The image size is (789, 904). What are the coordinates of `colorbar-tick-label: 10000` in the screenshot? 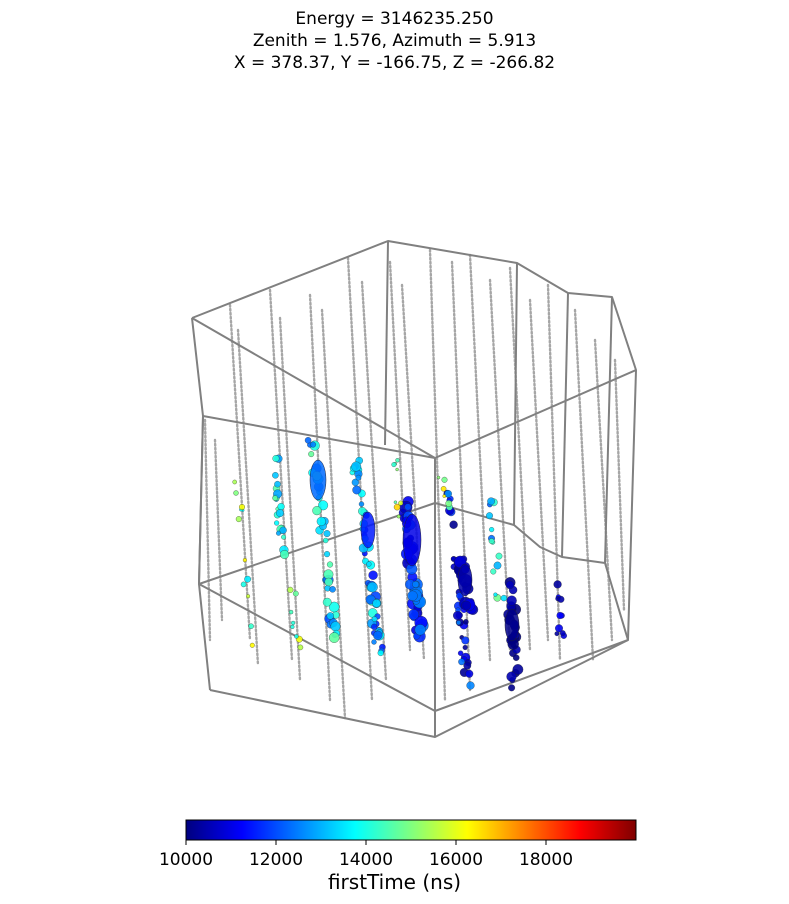 It's located at (186, 860).